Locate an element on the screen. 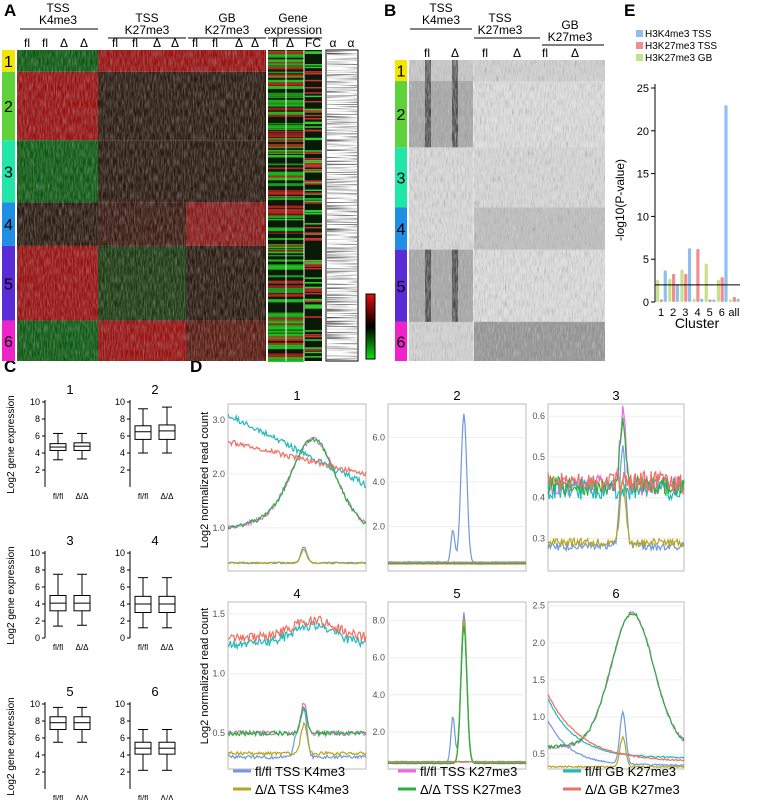  profile-tick-label: 1.0 is located at coordinates (218, 674).